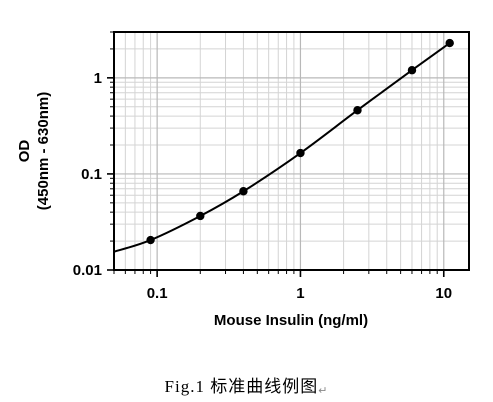  Describe the element at coordinates (291, 320) in the screenshot. I see `x-axis-title: Mouse Insulin (ng/ml)` at that location.